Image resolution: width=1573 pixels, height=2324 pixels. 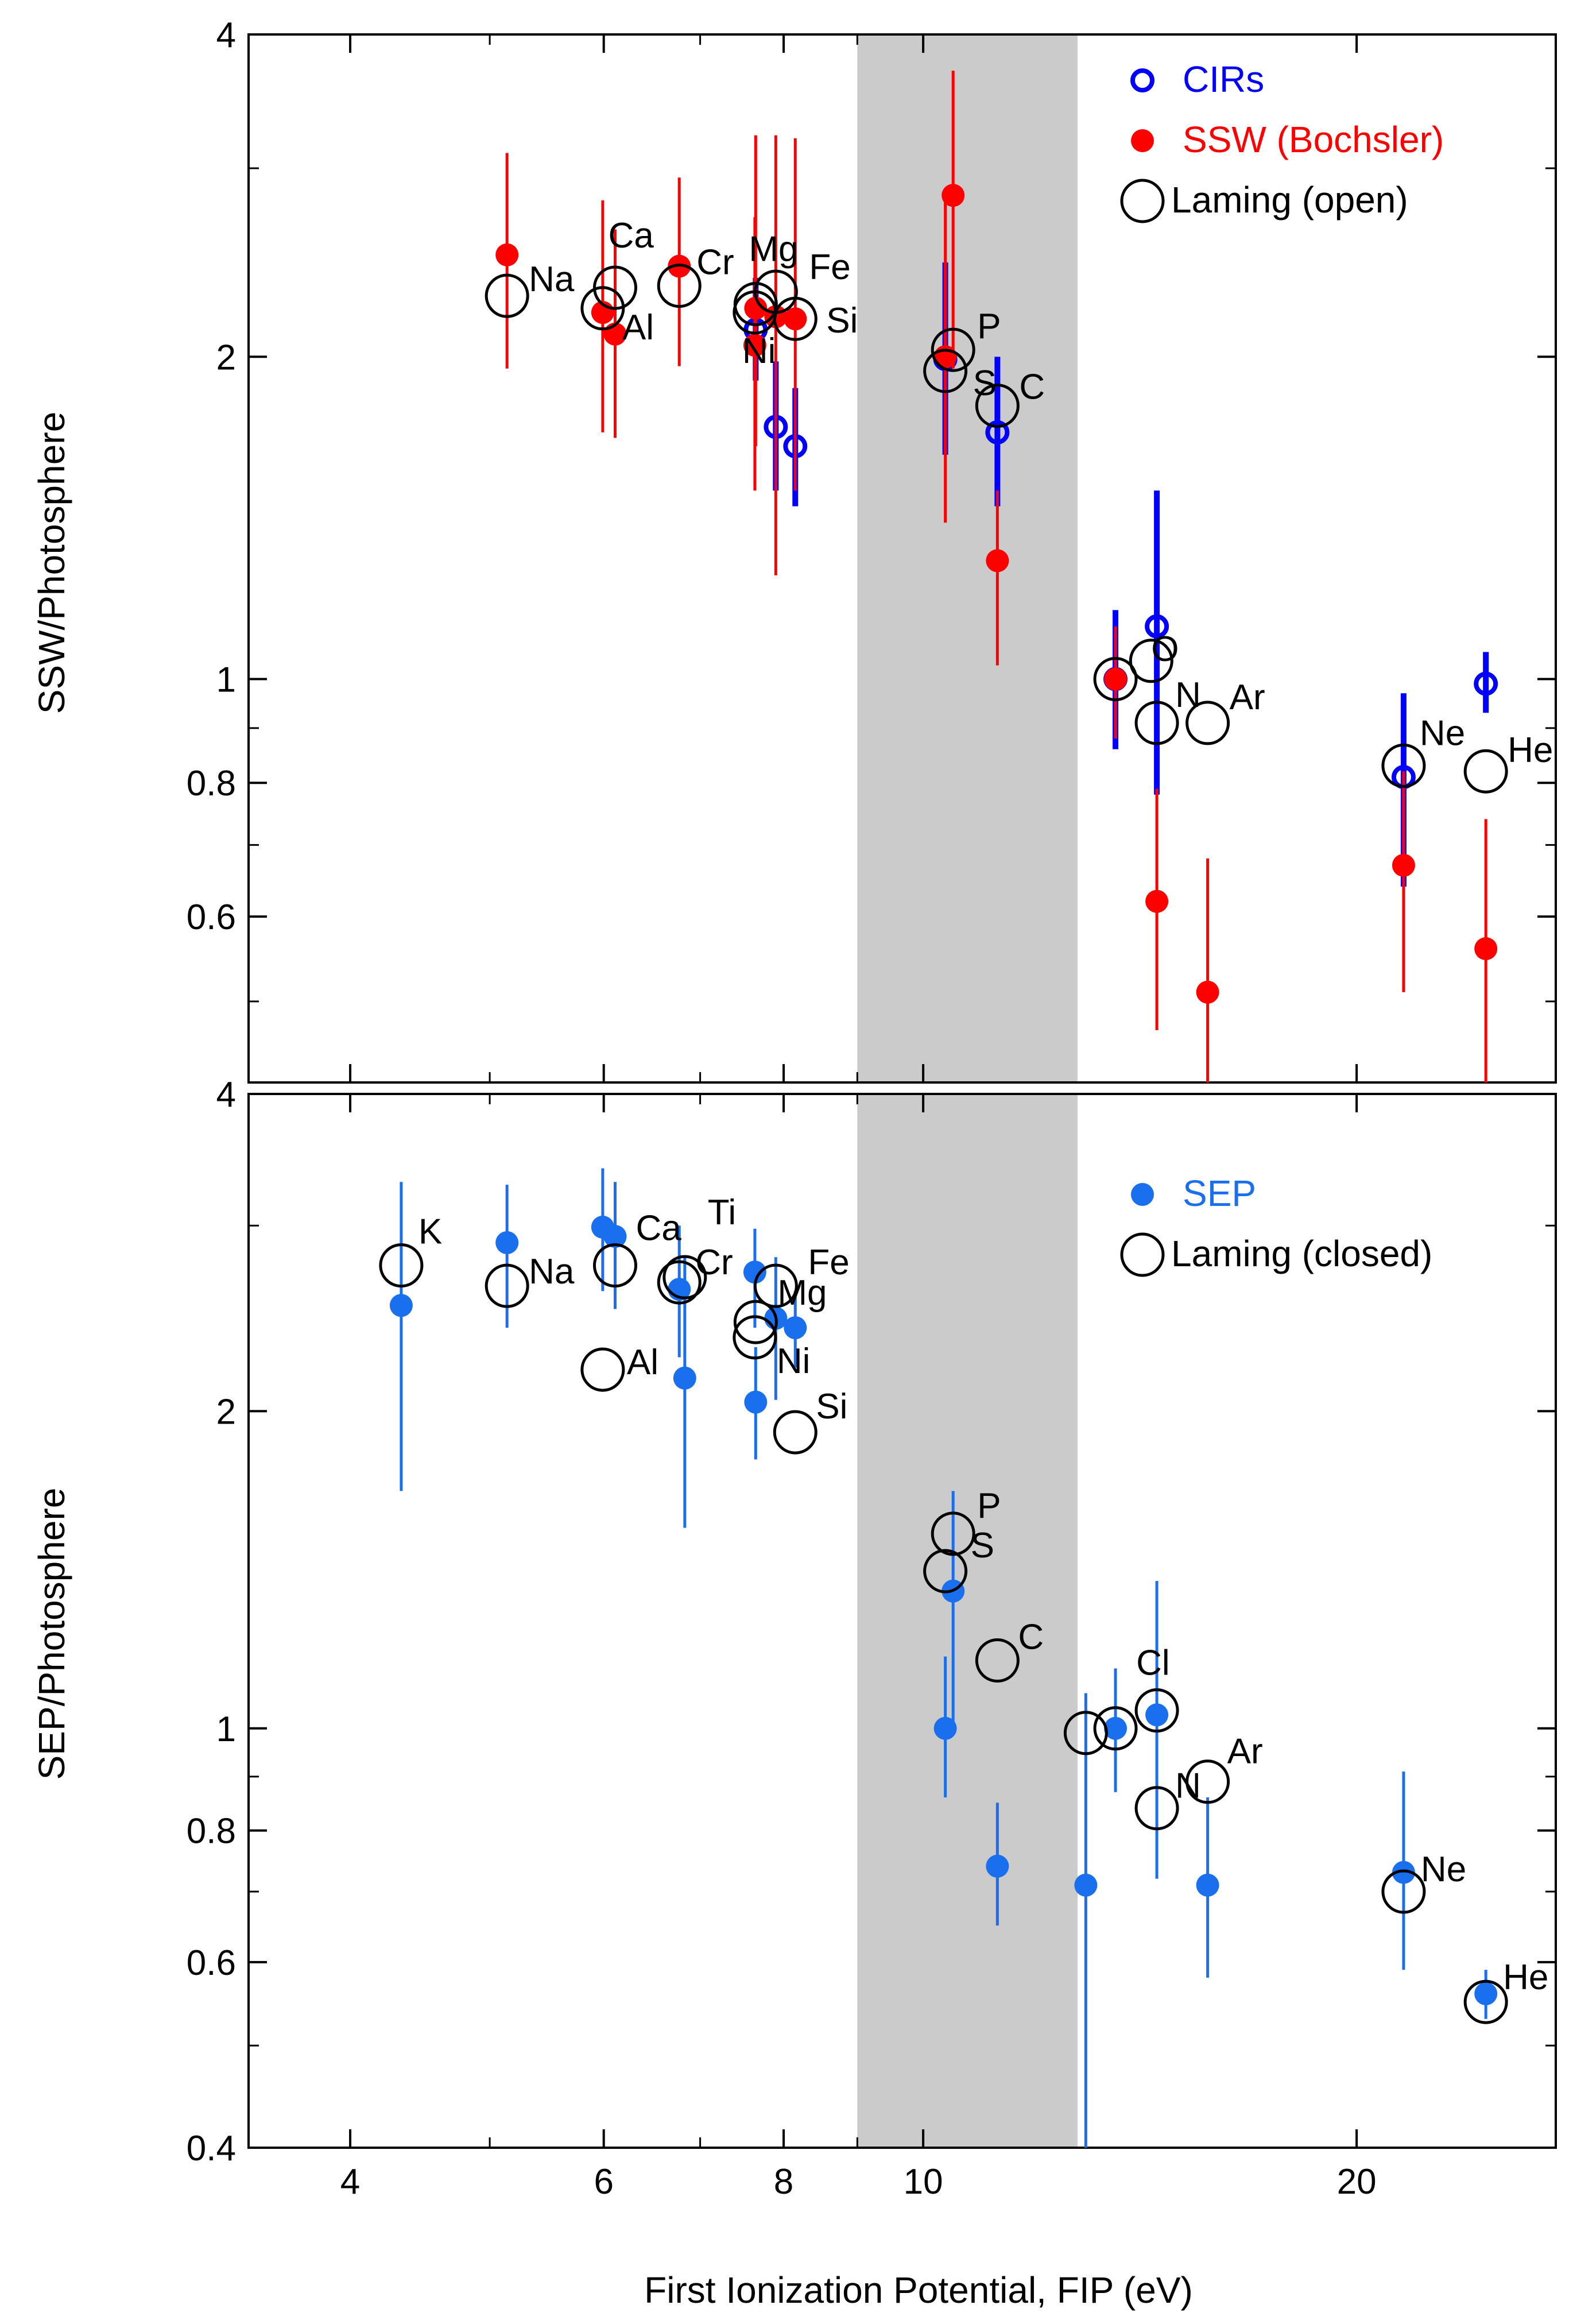 What do you see at coordinates (1302, 1253) in the screenshot?
I see `legend-label: Laming (closed)` at bounding box center [1302, 1253].